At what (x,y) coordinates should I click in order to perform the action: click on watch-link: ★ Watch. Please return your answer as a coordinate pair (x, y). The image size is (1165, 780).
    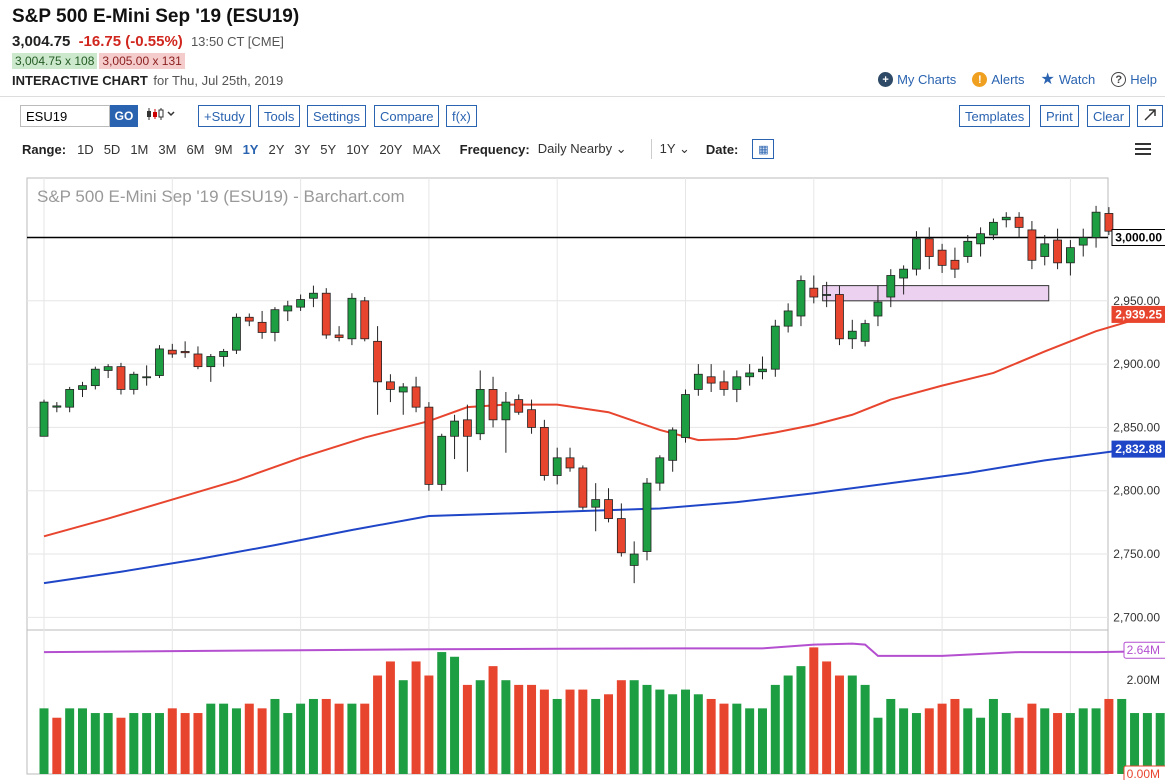
    Looking at the image, I should click on (1068, 79).